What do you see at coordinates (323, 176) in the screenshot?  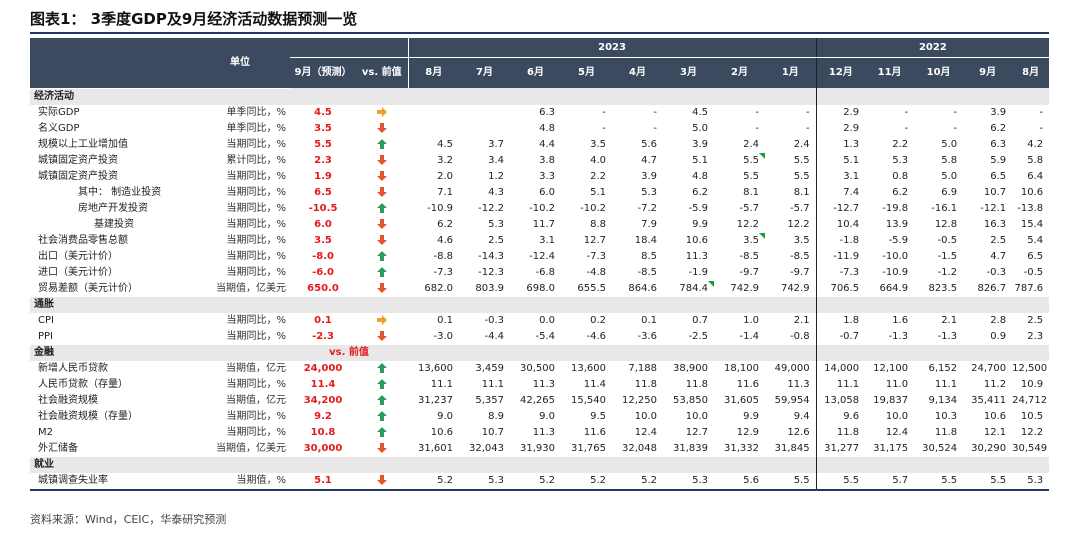 I see `forecast-value: 1.9` at bounding box center [323, 176].